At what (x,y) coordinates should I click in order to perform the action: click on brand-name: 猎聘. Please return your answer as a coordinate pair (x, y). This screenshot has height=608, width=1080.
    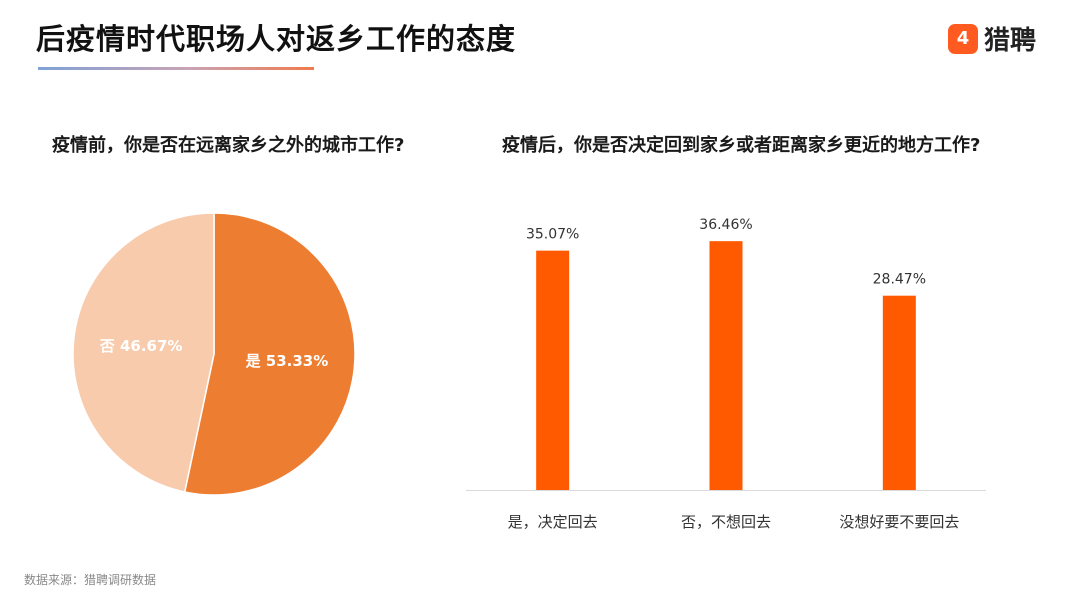
    Looking at the image, I should click on (1010, 41).